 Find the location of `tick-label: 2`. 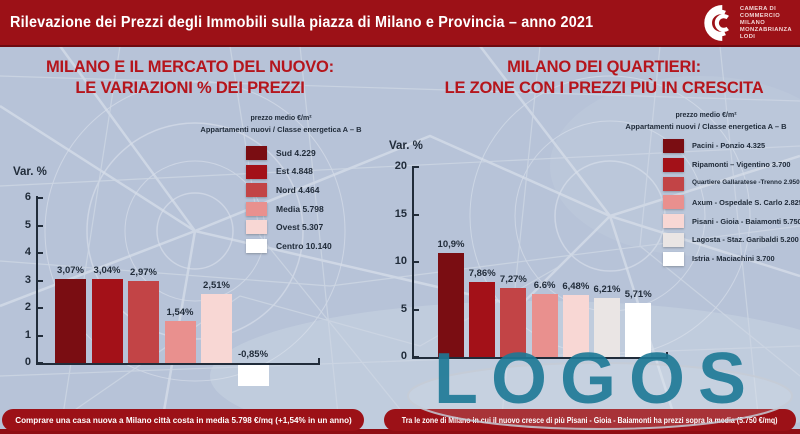

tick-label: 2 is located at coordinates (27, 307).